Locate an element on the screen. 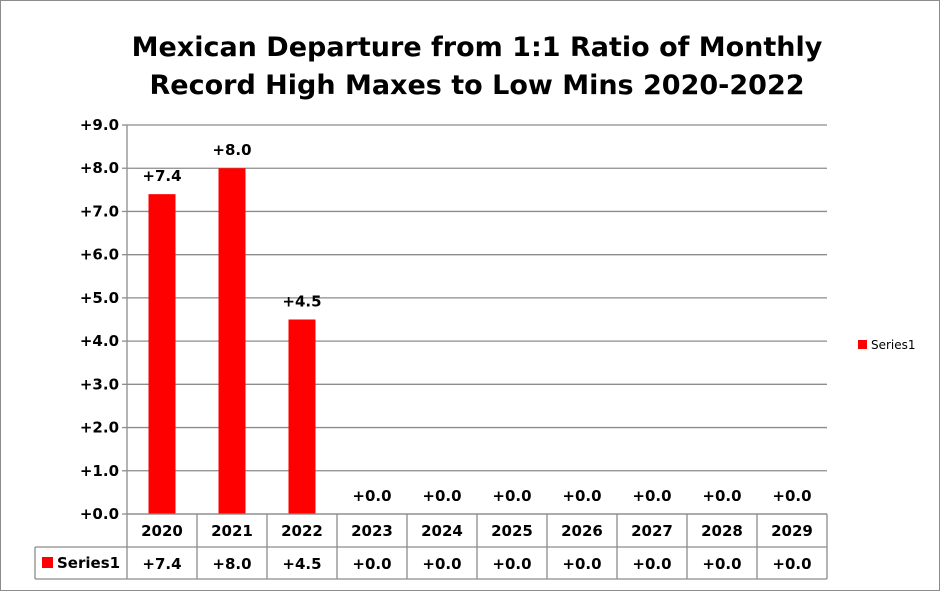  data-label-2028: +0.0 is located at coordinates (721, 496).